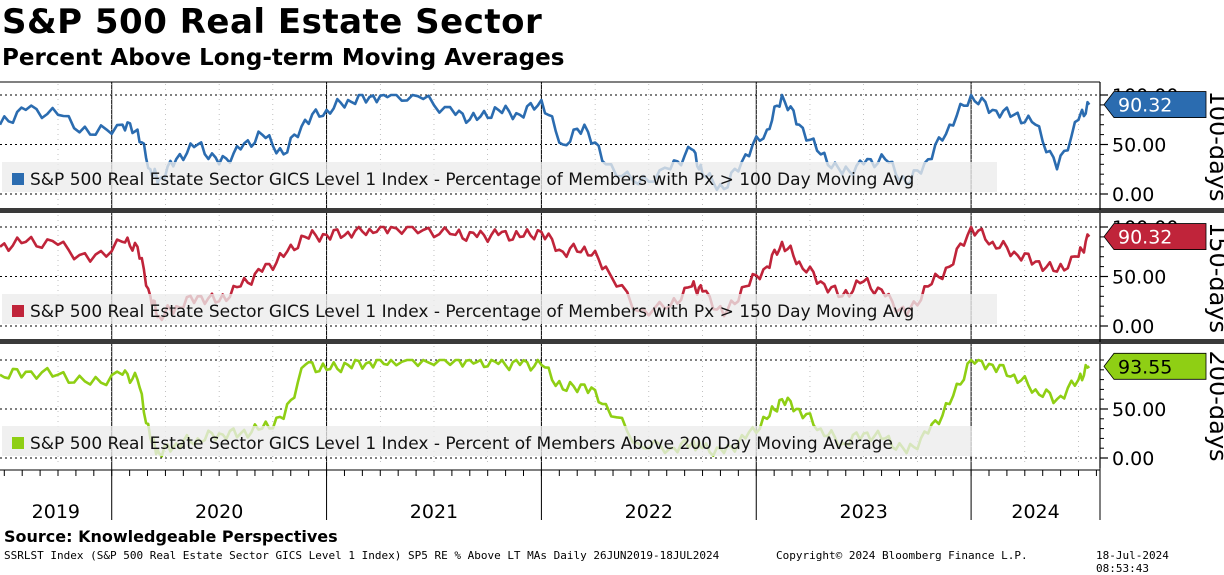 The height and width of the screenshot is (575, 1224). Describe the element at coordinates (863, 510) in the screenshot. I see `x-tick-label: 2023` at that location.